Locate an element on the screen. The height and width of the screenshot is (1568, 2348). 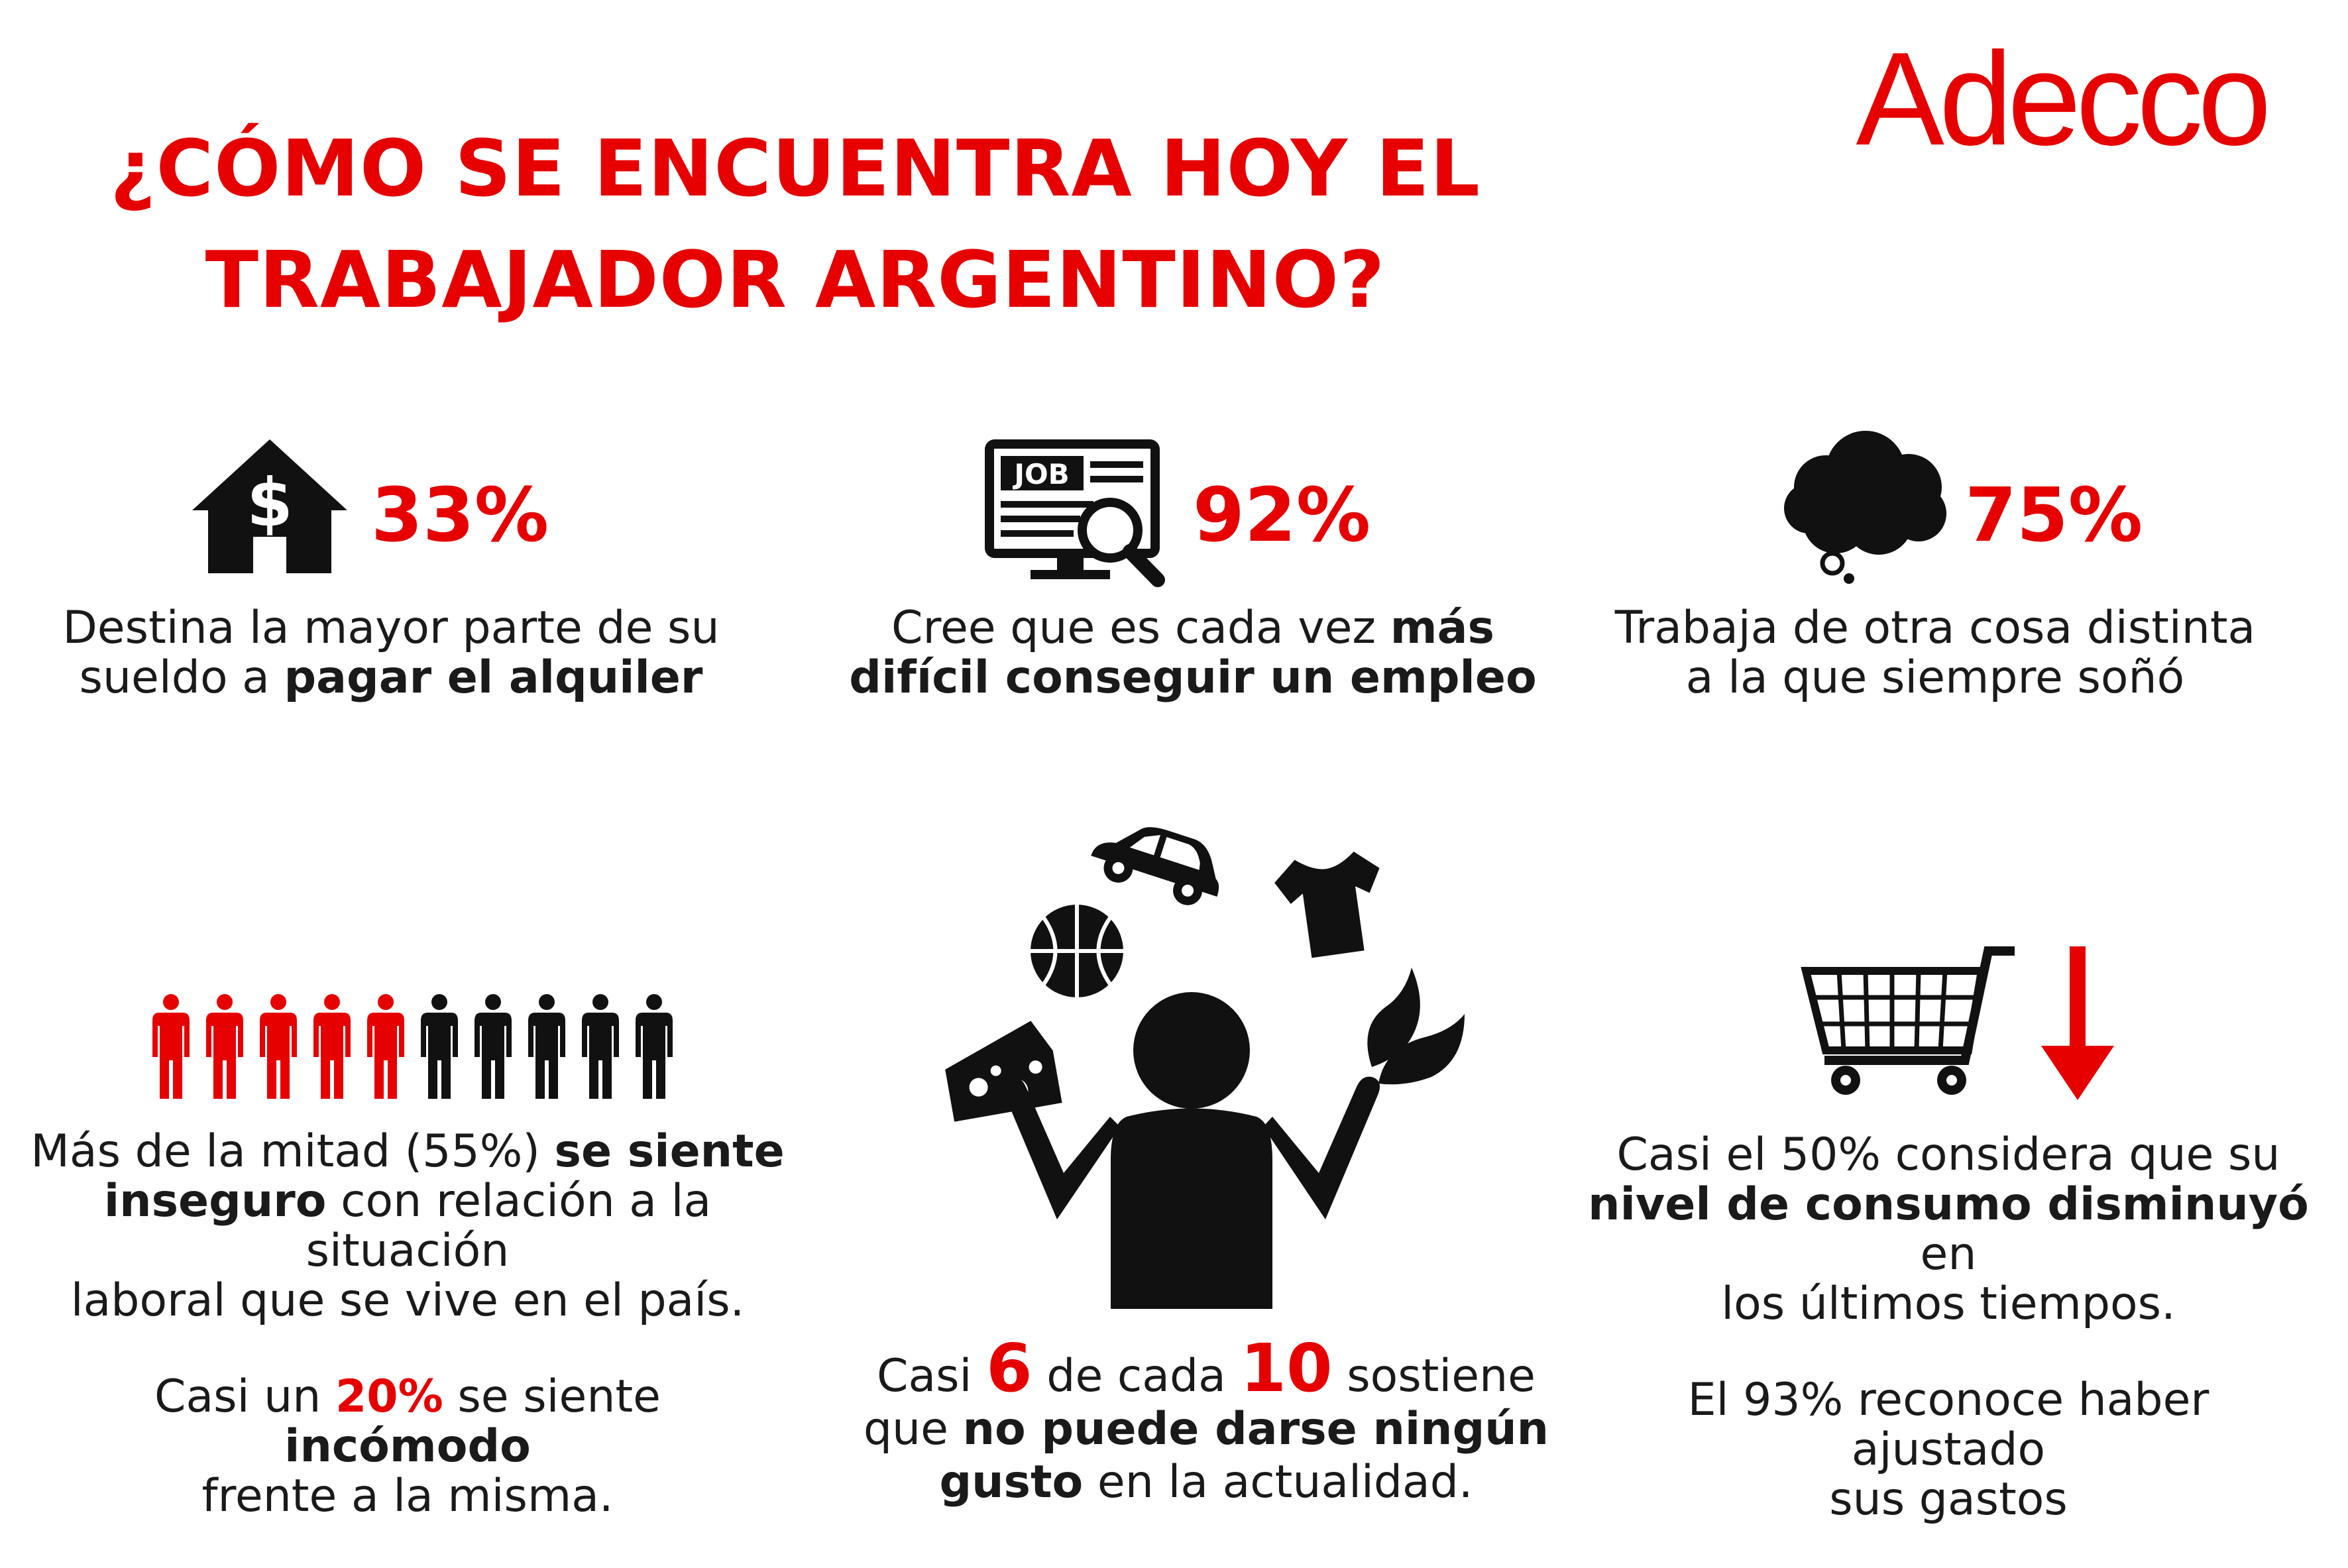
rent-text-bold: pagar el alquiler is located at coordinates (493, 677).